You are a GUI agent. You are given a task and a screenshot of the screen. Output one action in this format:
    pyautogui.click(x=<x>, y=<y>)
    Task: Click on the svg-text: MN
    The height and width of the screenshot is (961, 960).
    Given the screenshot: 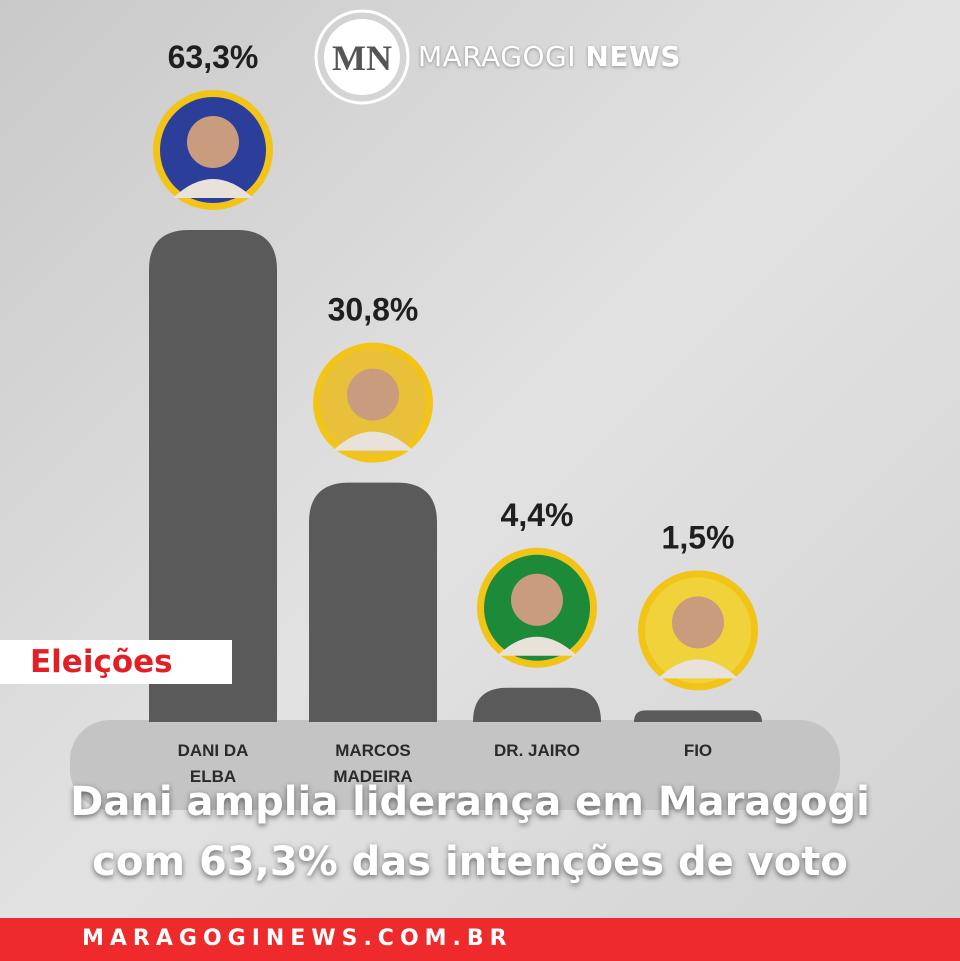 What is the action you would take?
    pyautogui.click(x=362, y=58)
    